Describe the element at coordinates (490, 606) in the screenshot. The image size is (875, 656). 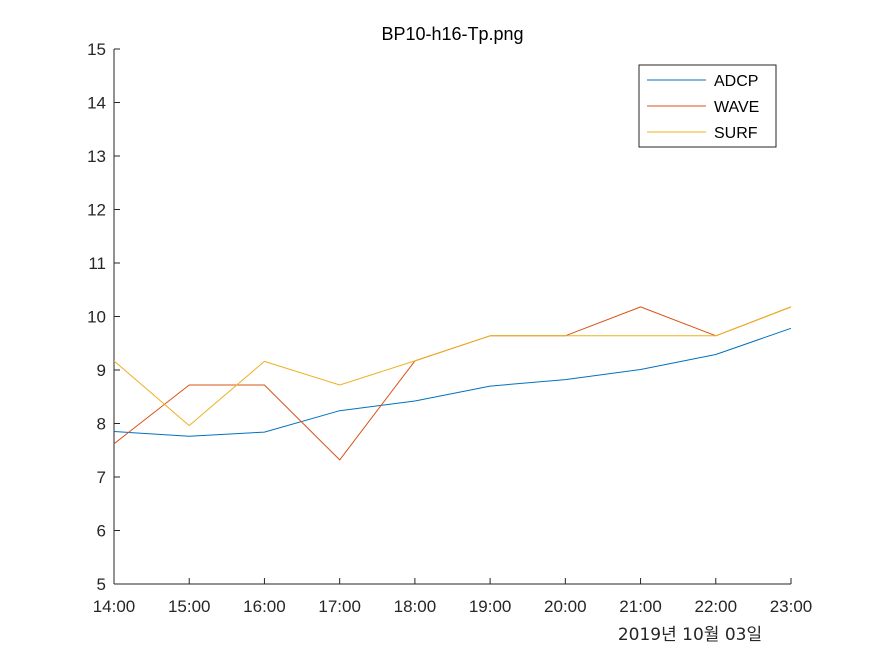
I see `x-tick-label: 19:00` at that location.